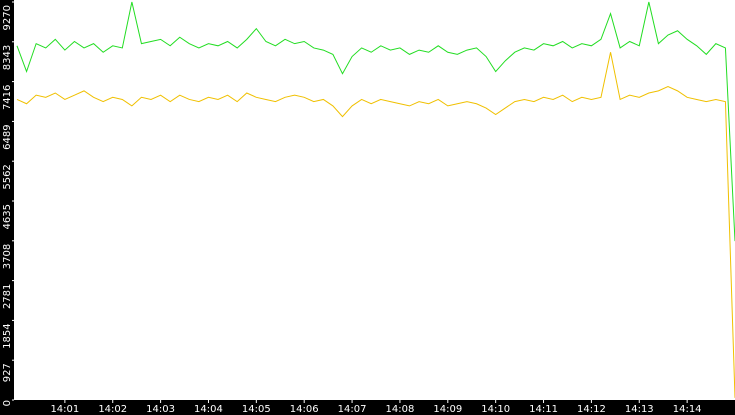 This screenshot has height=415, width=735. I want to click on x-tick-label: 14:12, so click(591, 409).